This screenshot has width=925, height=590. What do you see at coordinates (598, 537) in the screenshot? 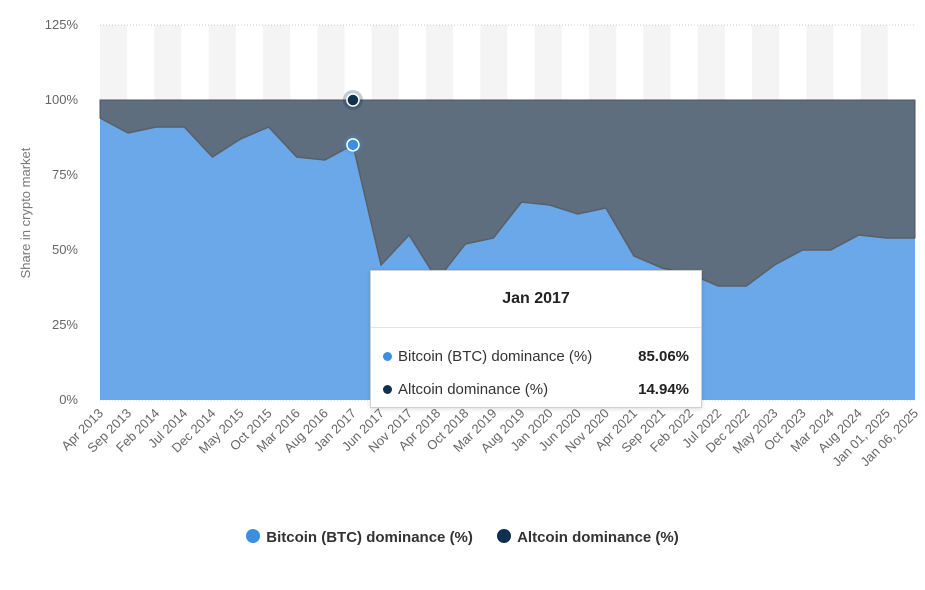
I see `legend-label: Altcoin dominance (%)` at bounding box center [598, 537].